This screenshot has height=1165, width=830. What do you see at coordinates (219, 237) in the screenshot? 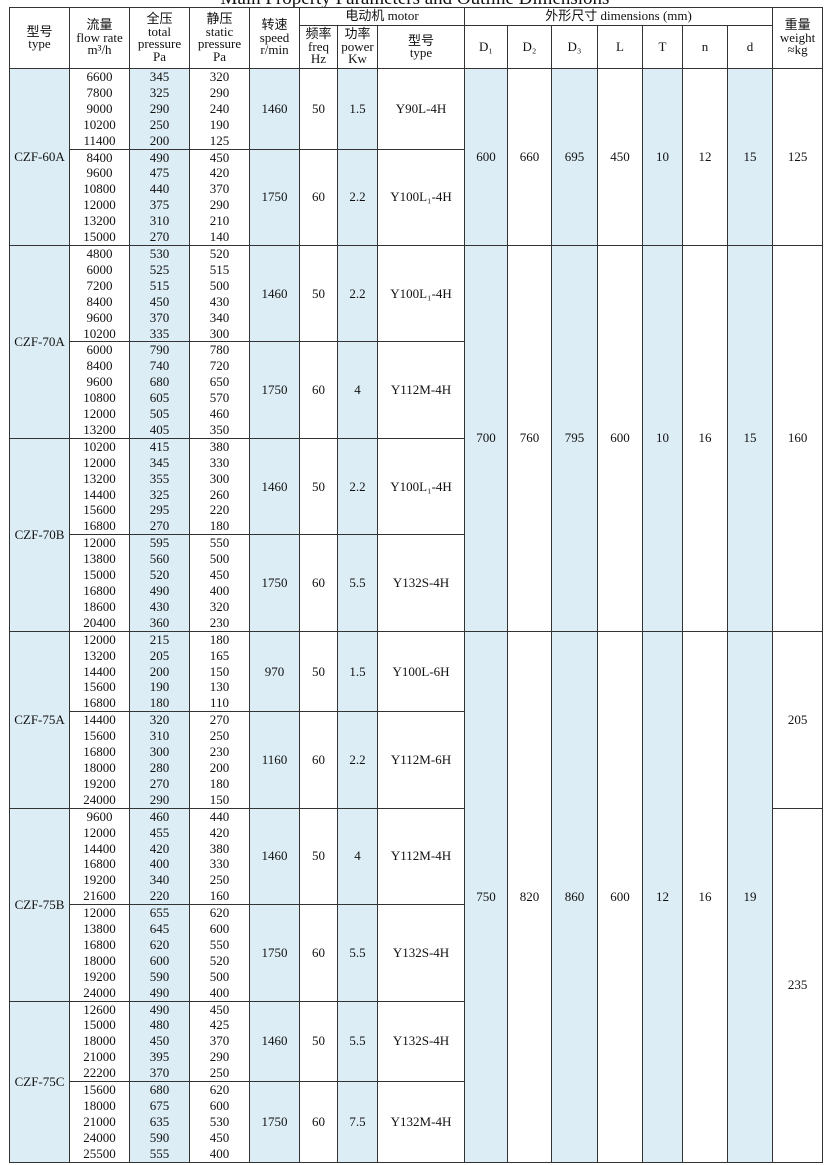
I see `static-pressure-line: 140` at bounding box center [219, 237].